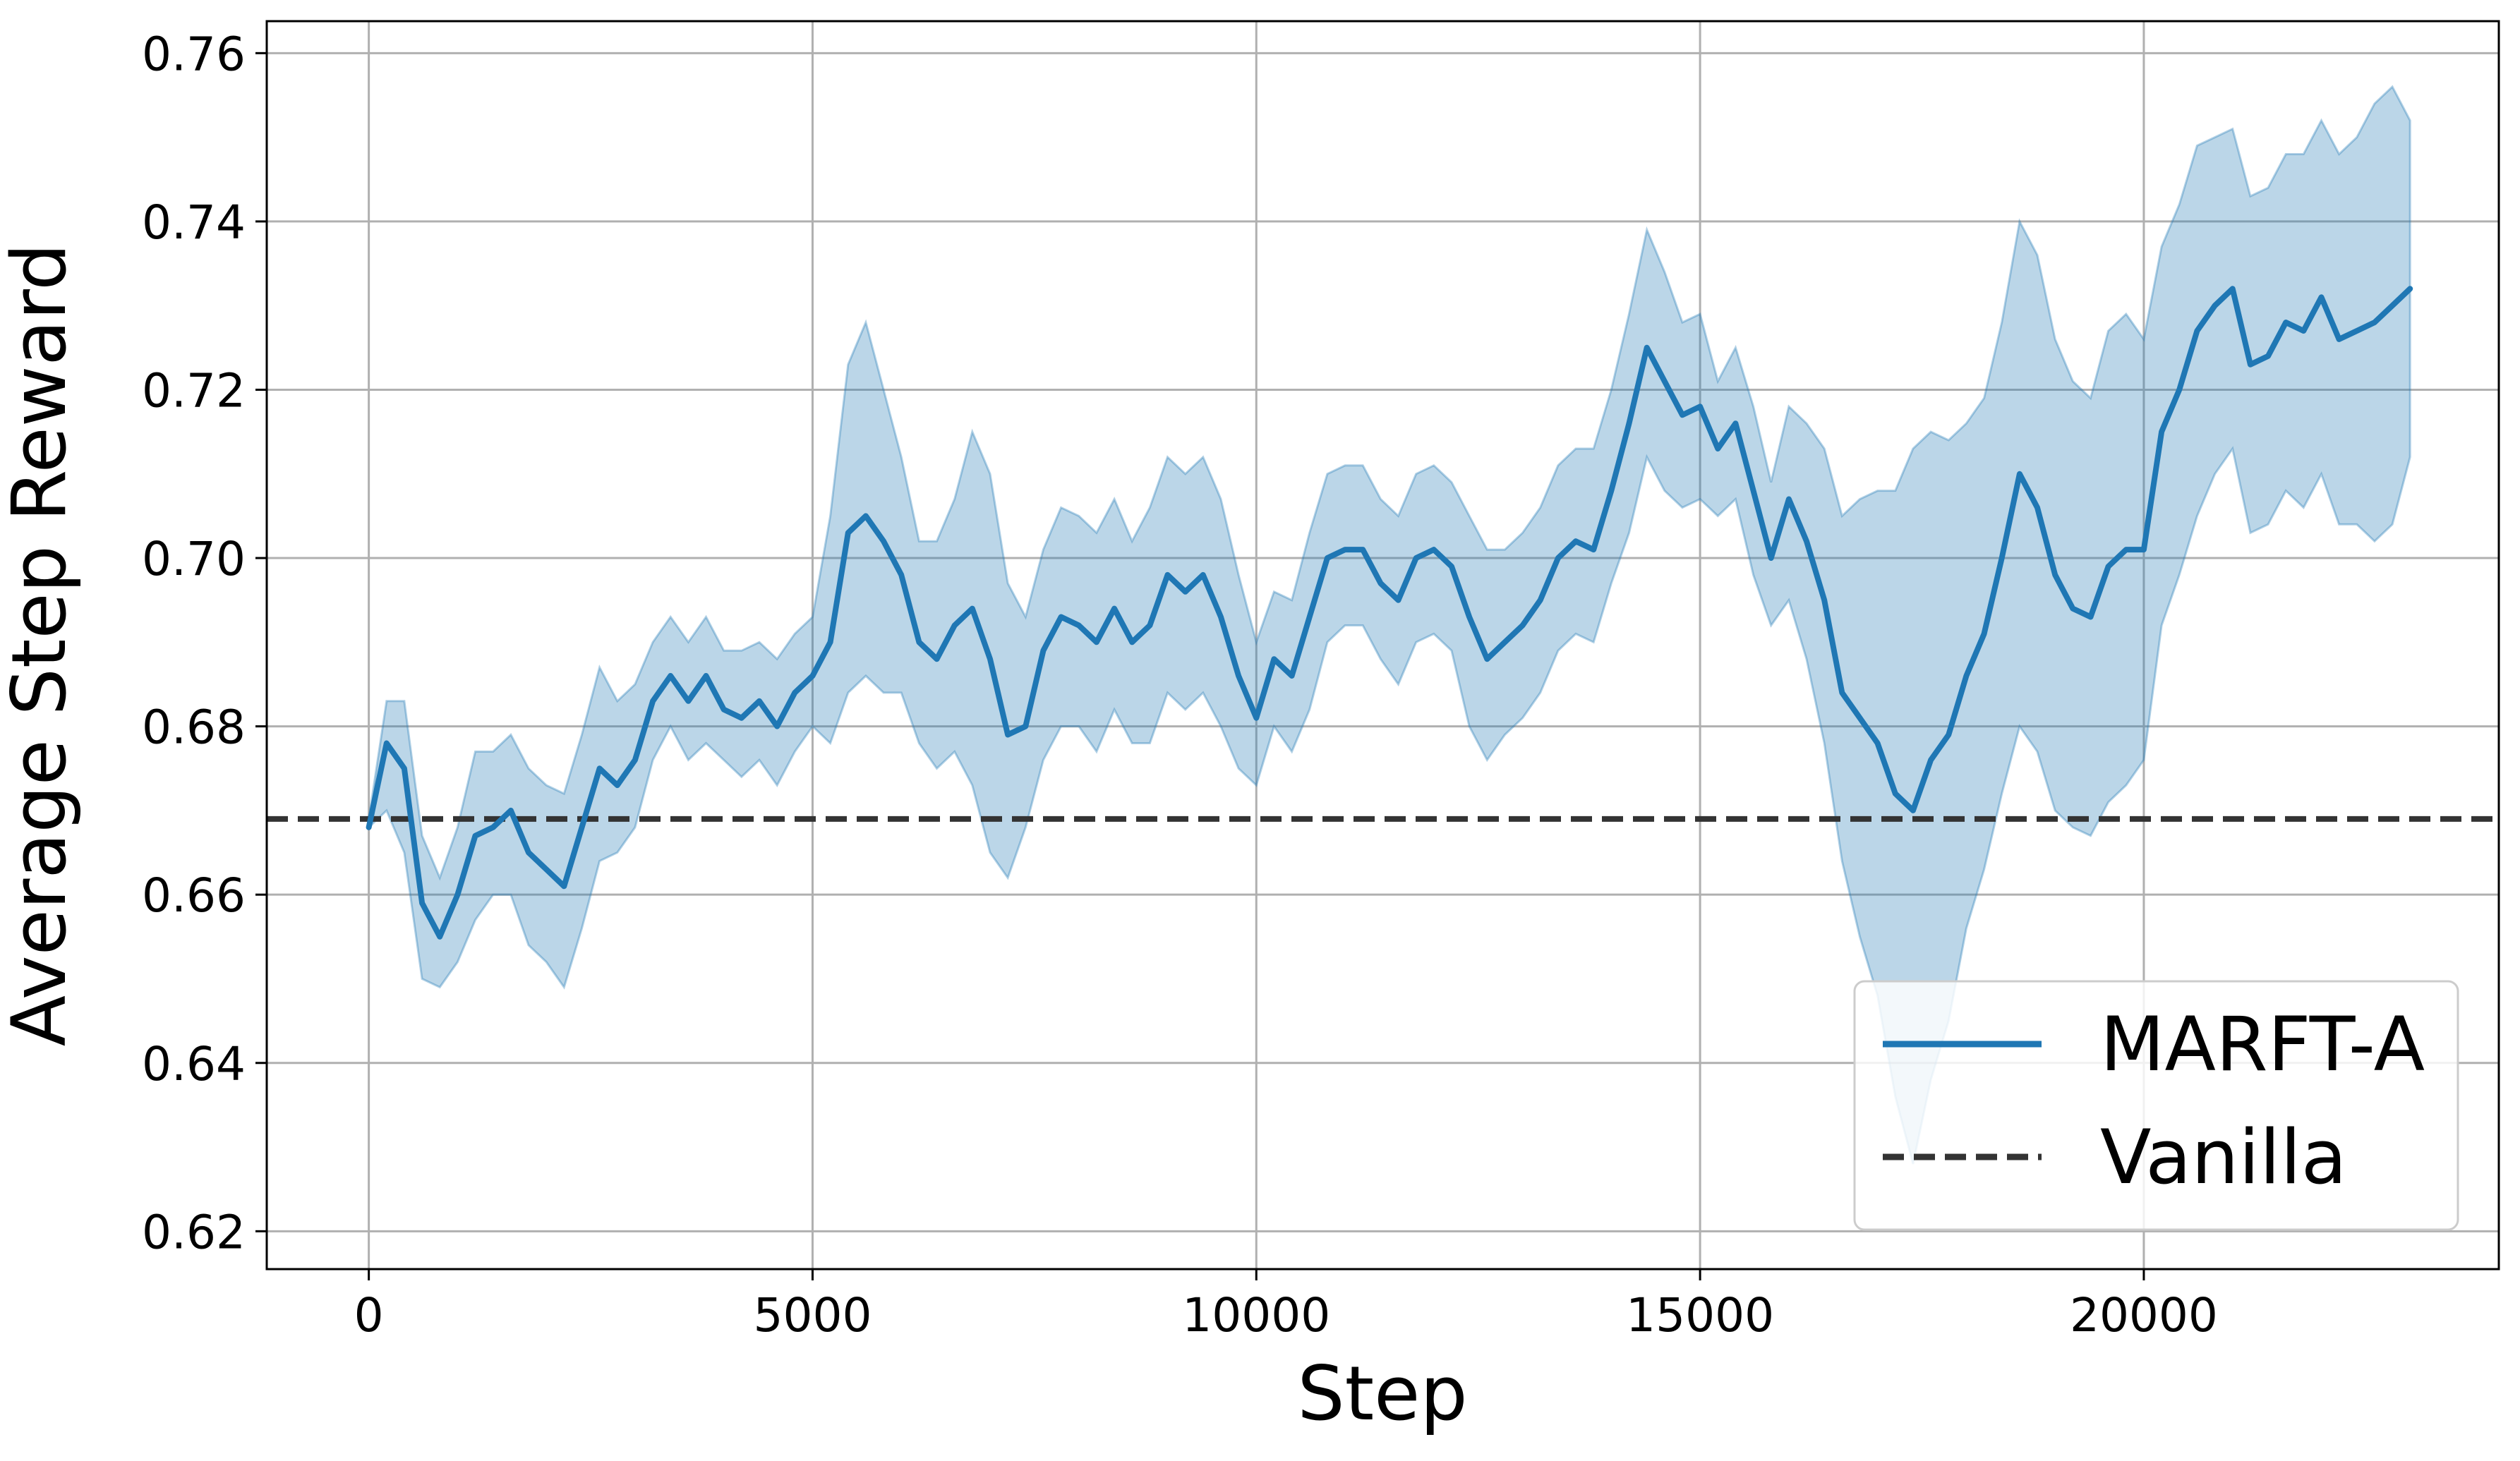 The image size is (2520, 1461). What do you see at coordinates (2223, 1158) in the screenshot?
I see `legend-label-vanilla: Vanilla` at bounding box center [2223, 1158].